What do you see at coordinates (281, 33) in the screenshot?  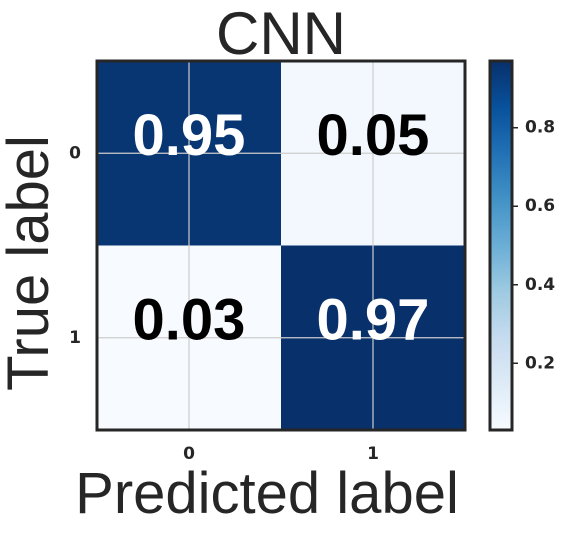 I see `chart-title: CNN` at bounding box center [281, 33].